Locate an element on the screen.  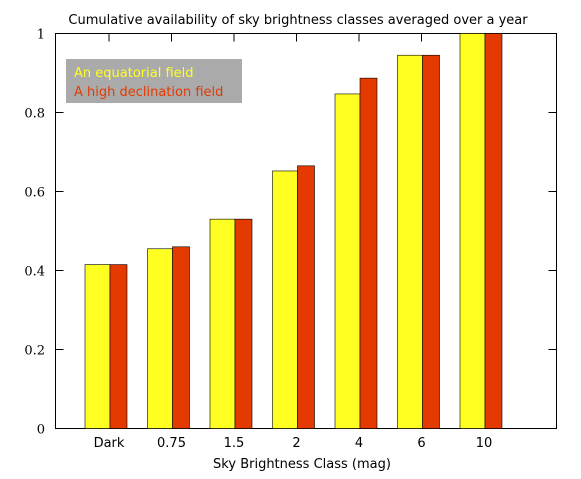
y-tick-label: 0 is located at coordinates (41, 430).